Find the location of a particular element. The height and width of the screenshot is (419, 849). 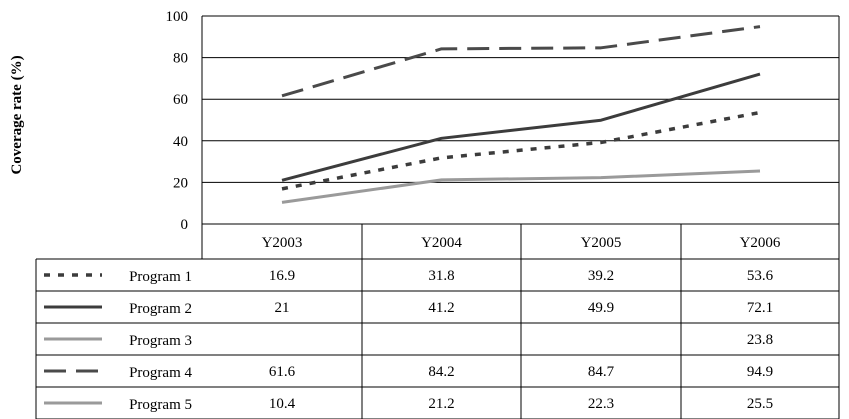

data-label: 49.9 is located at coordinates (601, 308).